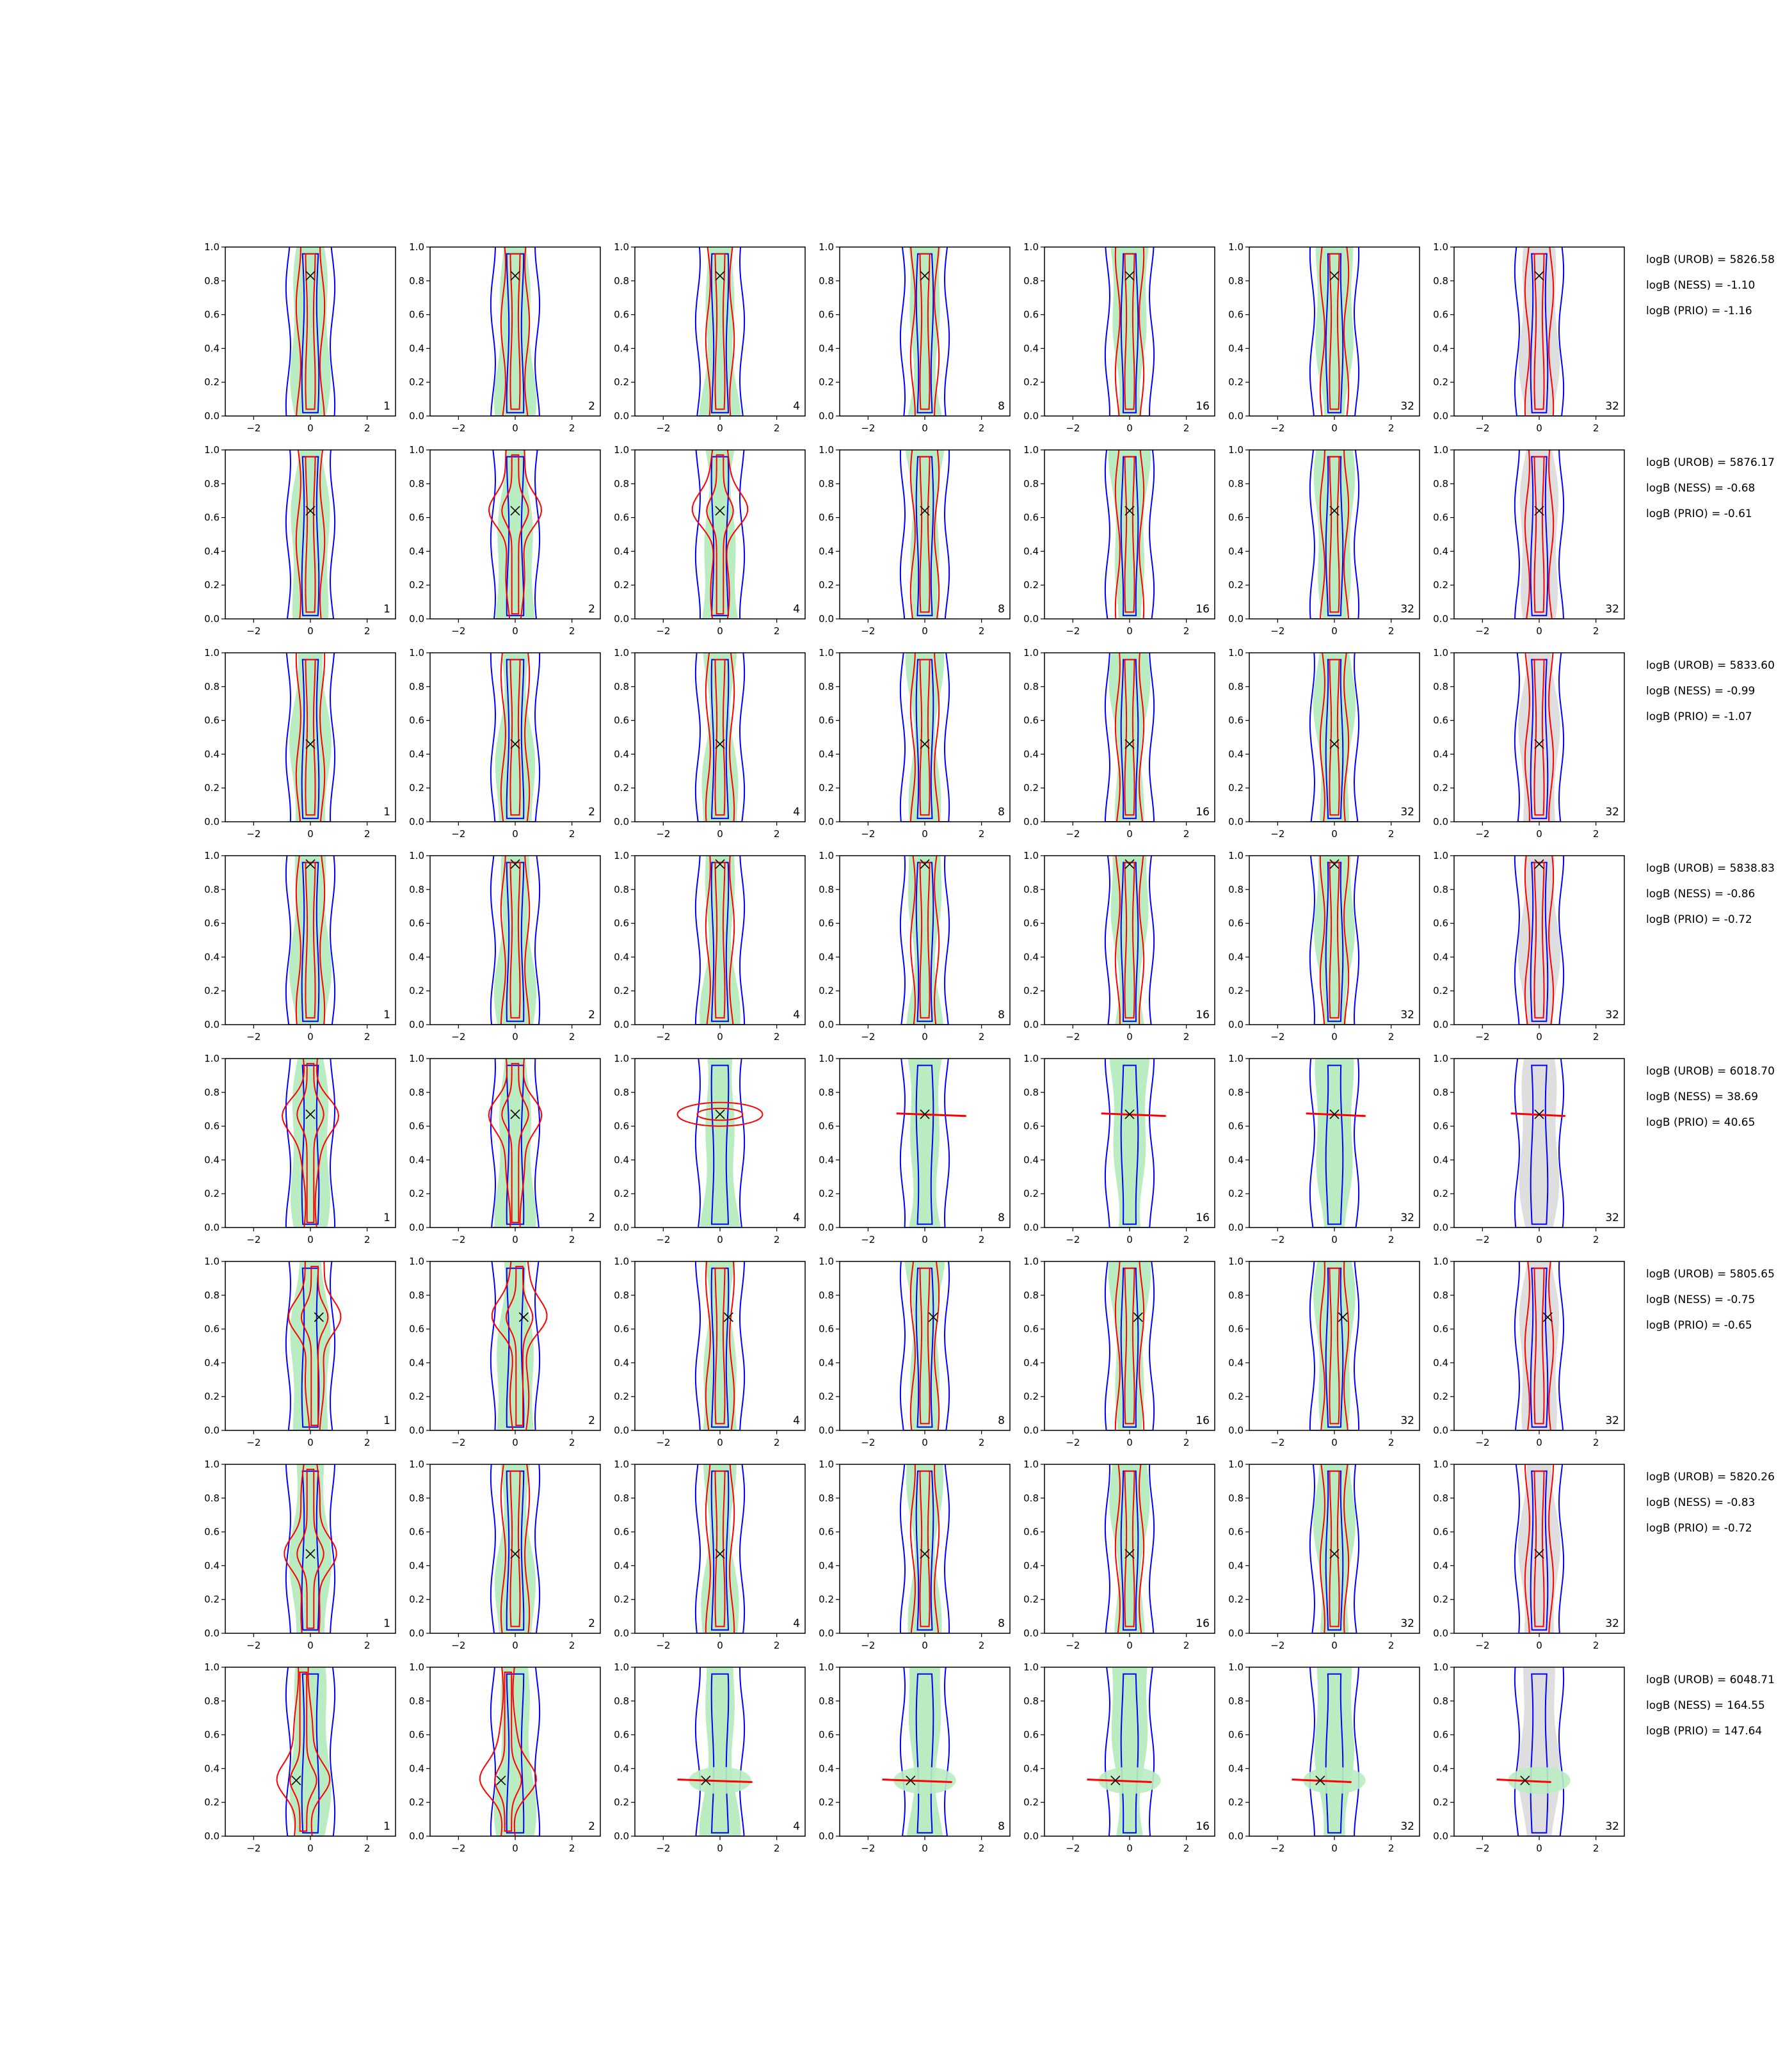  I want to click on panel-r4-c7: −2 0 2 0.0 0.2 0.4 0.6 0.8 1.0 32, so click(1529, 946).